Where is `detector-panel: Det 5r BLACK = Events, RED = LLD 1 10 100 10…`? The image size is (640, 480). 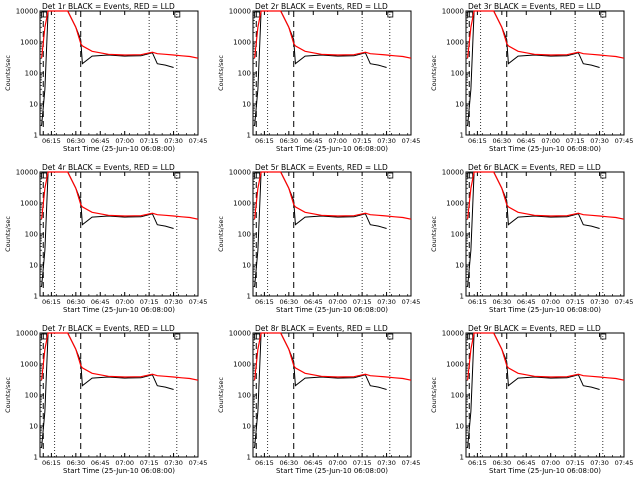
detector-panel: Det 5r BLACK = Events, RED = LLD 1 10 100 10… is located at coordinates (318, 238).